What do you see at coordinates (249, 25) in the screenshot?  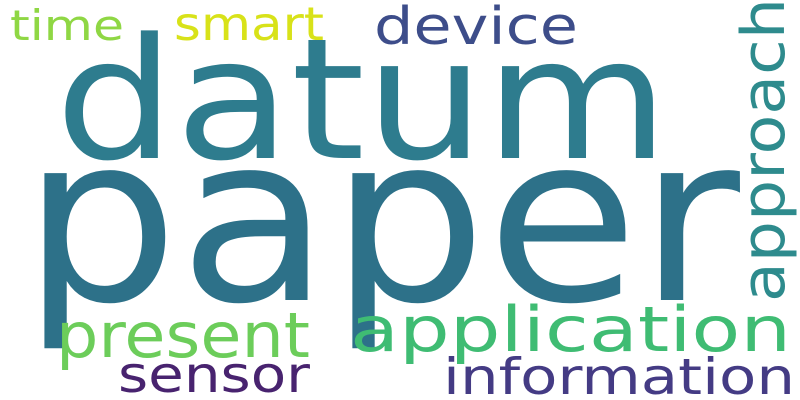 I see `word-smart: smart` at bounding box center [249, 25].